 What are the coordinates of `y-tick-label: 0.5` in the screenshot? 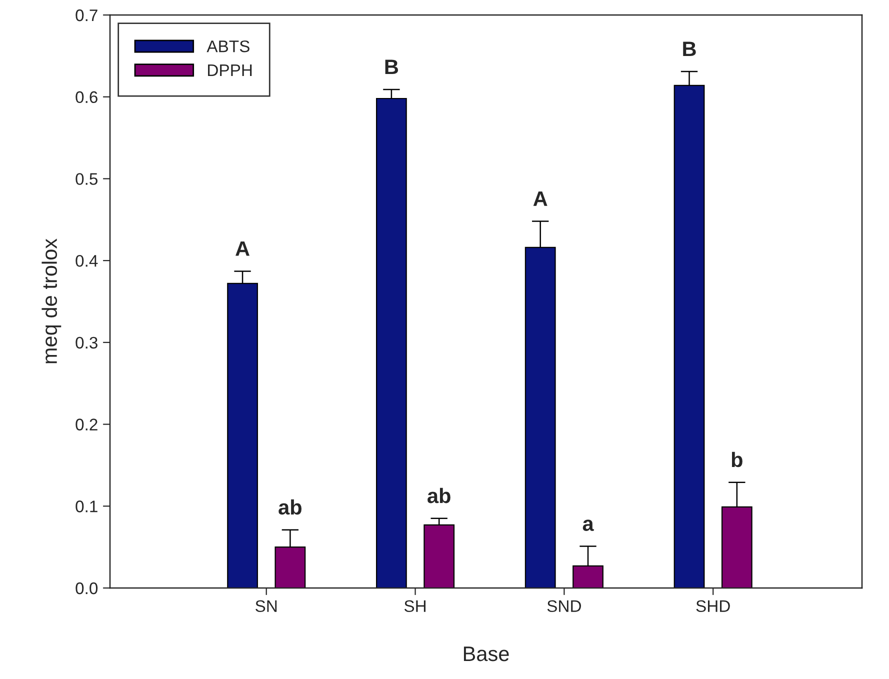 It's located at (87, 179).